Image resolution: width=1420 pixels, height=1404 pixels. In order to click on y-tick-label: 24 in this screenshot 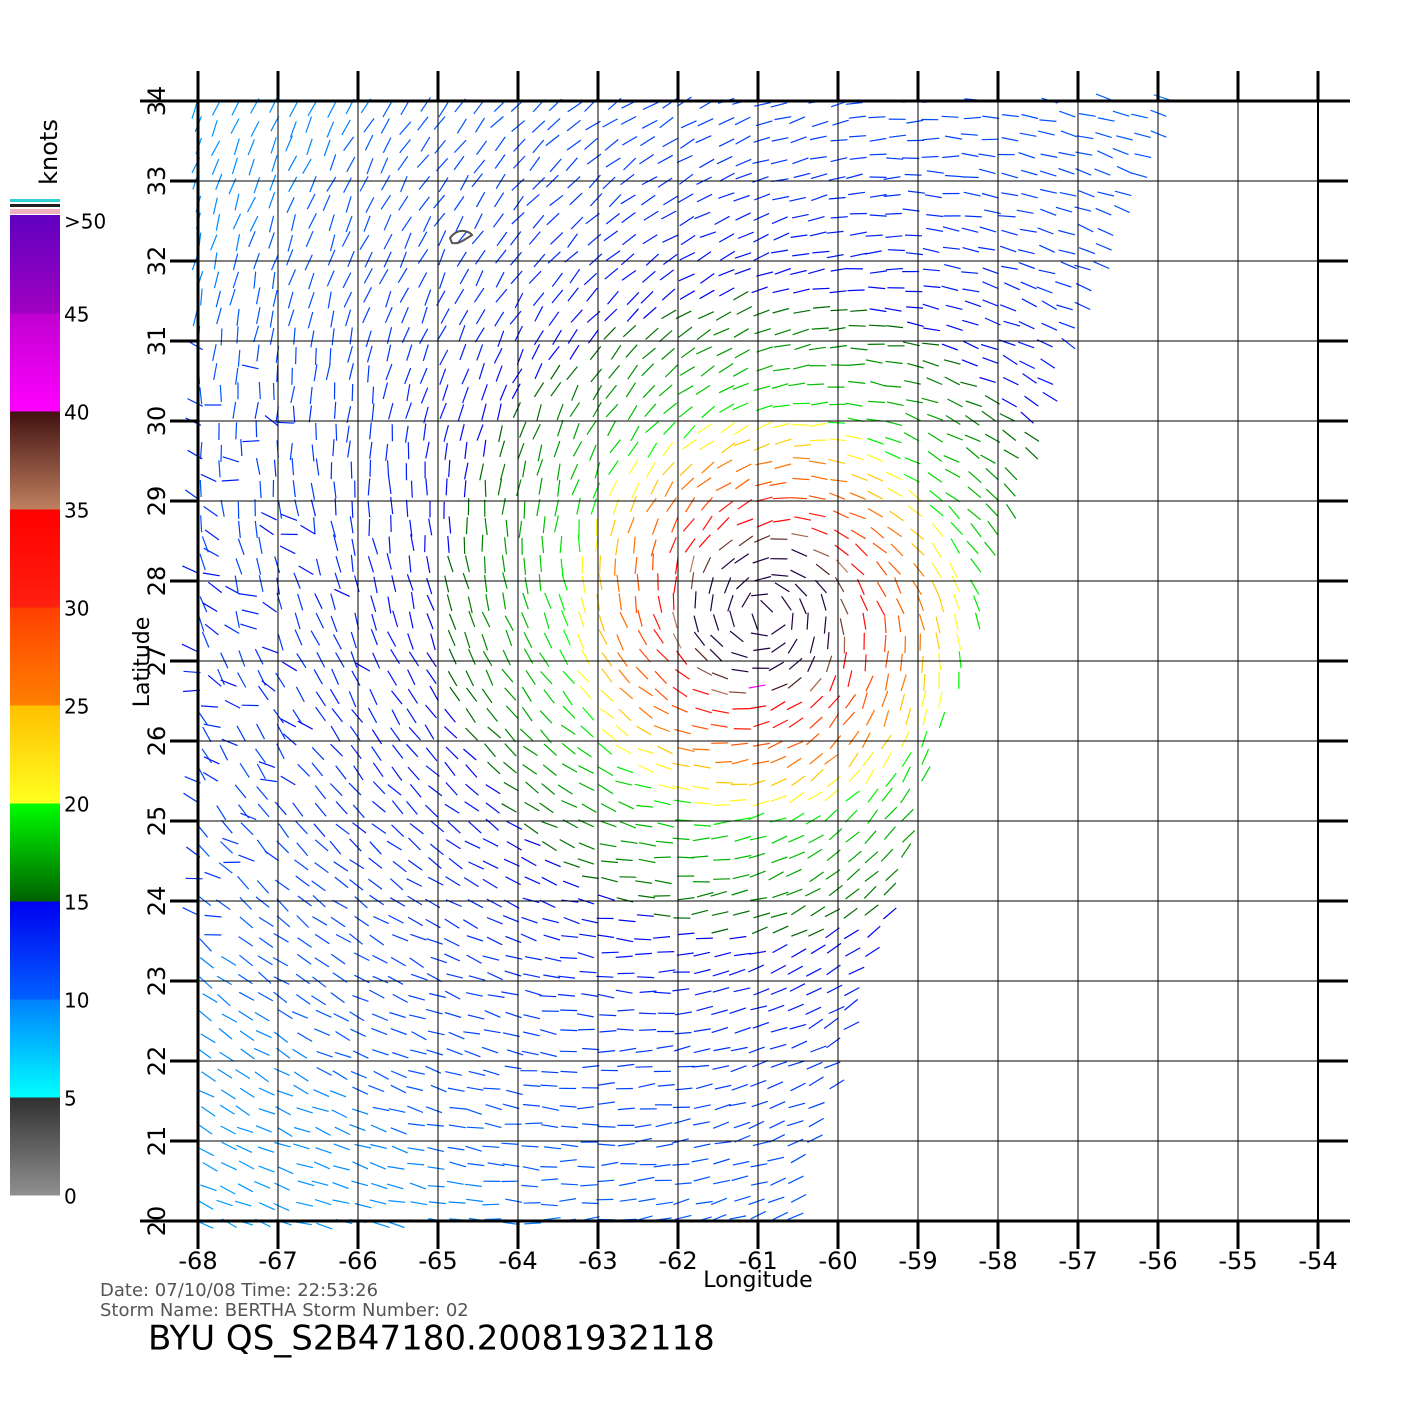, I will do `click(157, 901)`.